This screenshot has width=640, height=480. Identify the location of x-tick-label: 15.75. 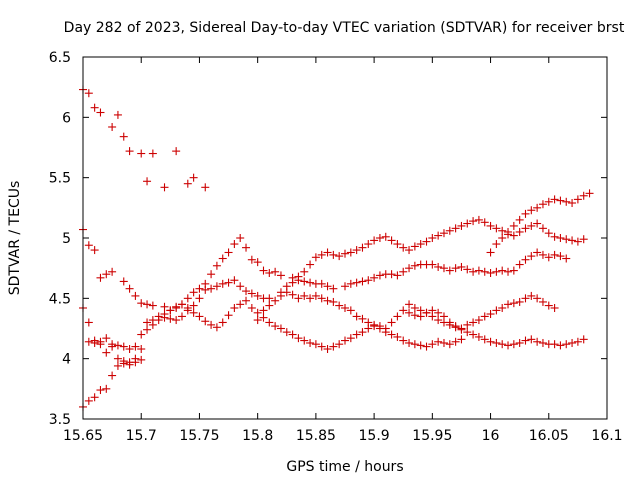
(199, 436).